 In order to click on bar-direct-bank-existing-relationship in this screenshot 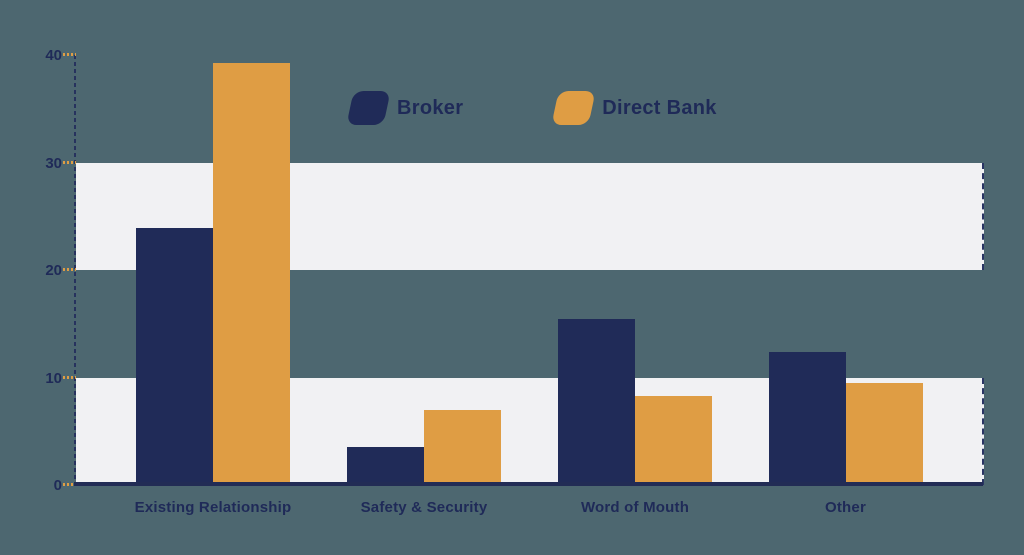, I will do `click(251, 273)`.